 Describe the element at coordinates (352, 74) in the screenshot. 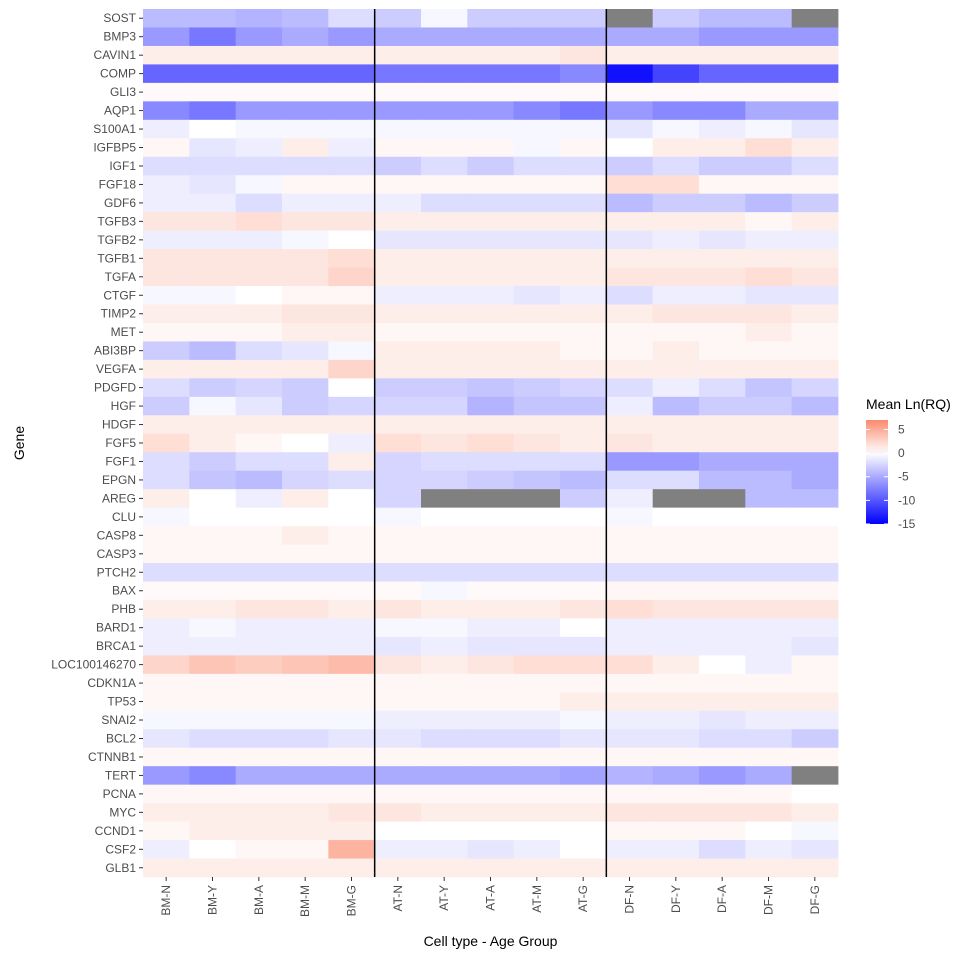

I see `heatmap-cell-COMP-BM-G` at that location.